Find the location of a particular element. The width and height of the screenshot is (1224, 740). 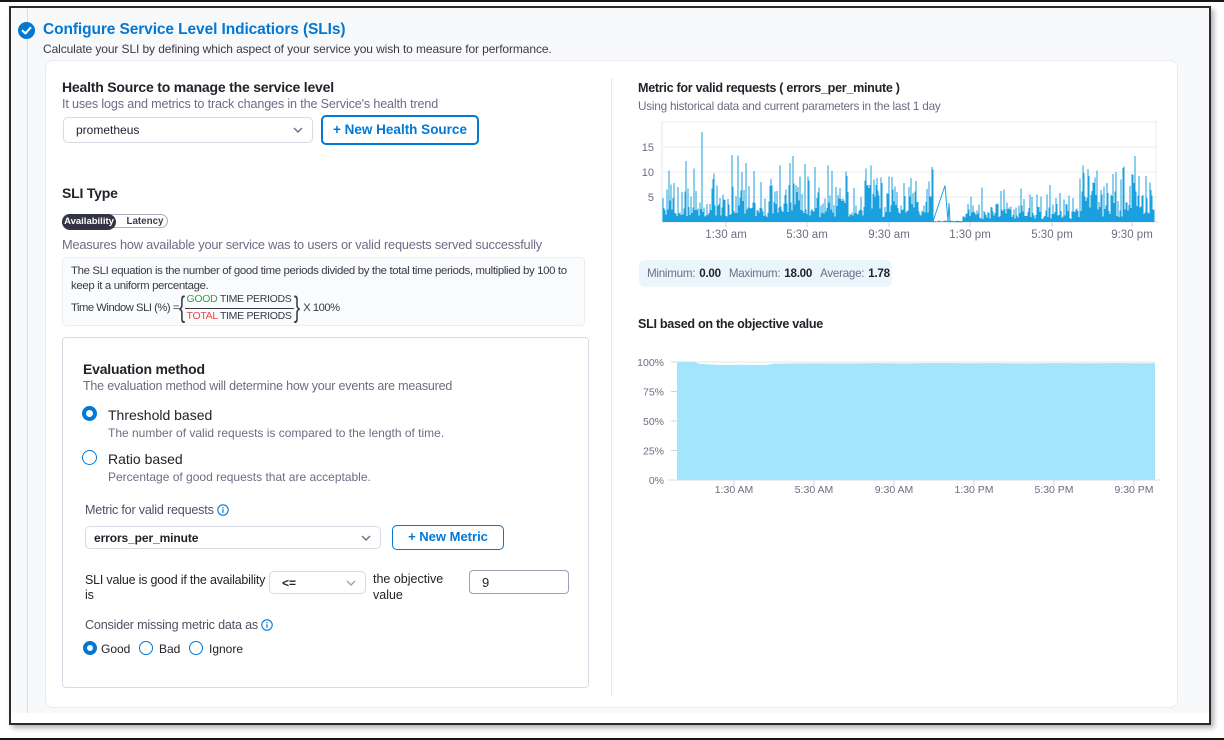

svg-text: 9:30 am is located at coordinates (889, 235).